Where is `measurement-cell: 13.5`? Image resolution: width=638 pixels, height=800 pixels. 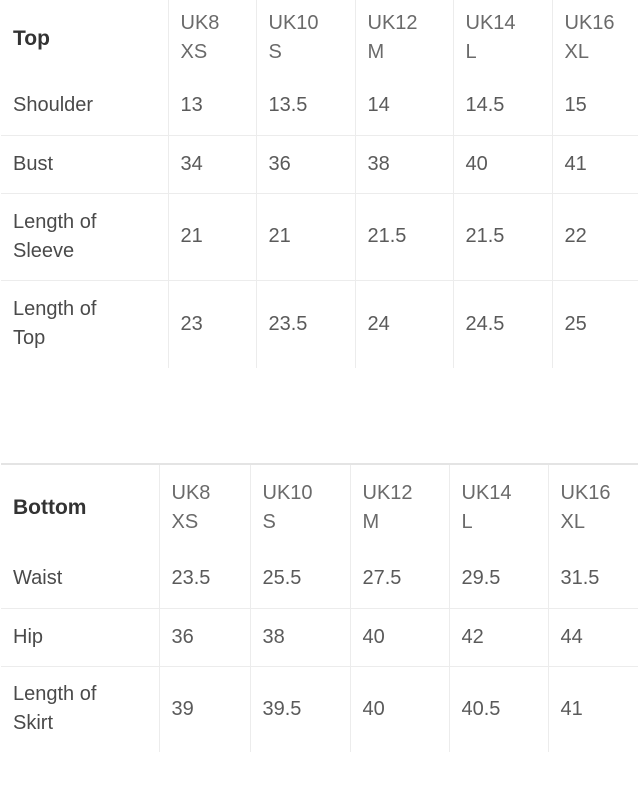 measurement-cell: 13.5 is located at coordinates (305, 106).